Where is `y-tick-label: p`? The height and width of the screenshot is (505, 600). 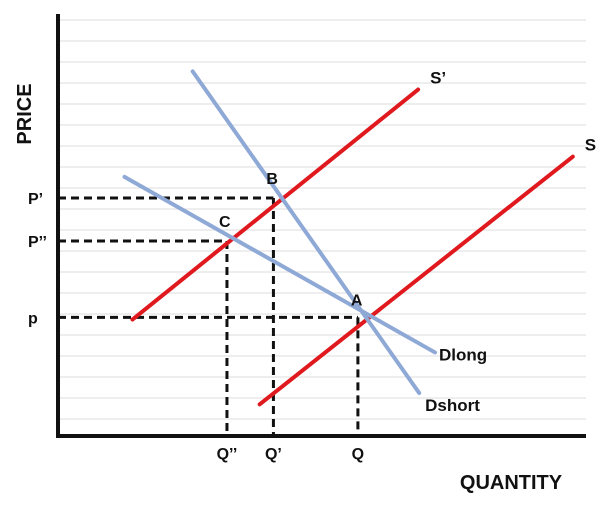
y-tick-label: p is located at coordinates (33, 318).